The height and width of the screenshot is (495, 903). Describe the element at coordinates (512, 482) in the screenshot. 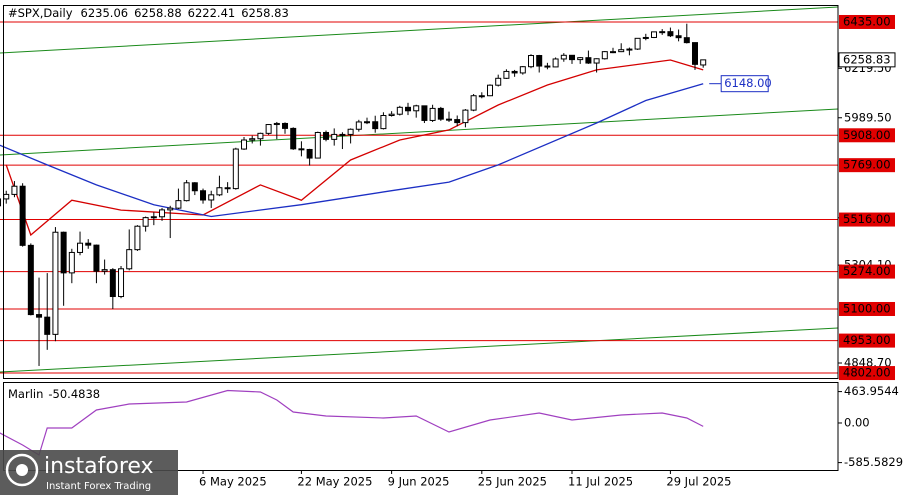

I see `x-tick-label: 25 Jun 2025` at that location.